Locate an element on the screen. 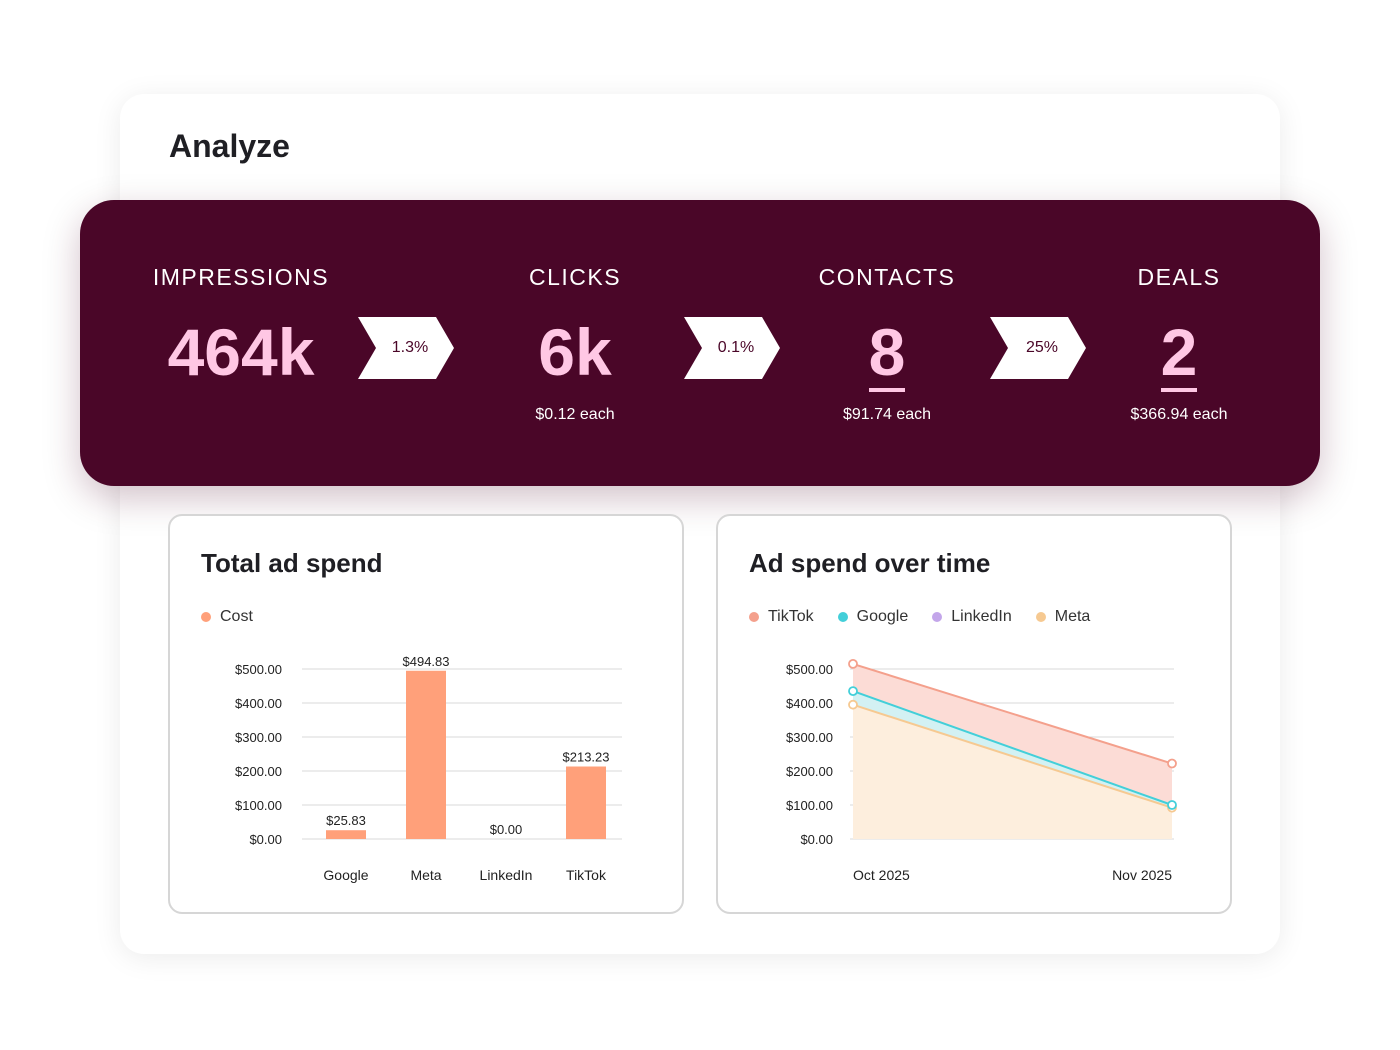  legend-label: Meta is located at coordinates (1072, 616).